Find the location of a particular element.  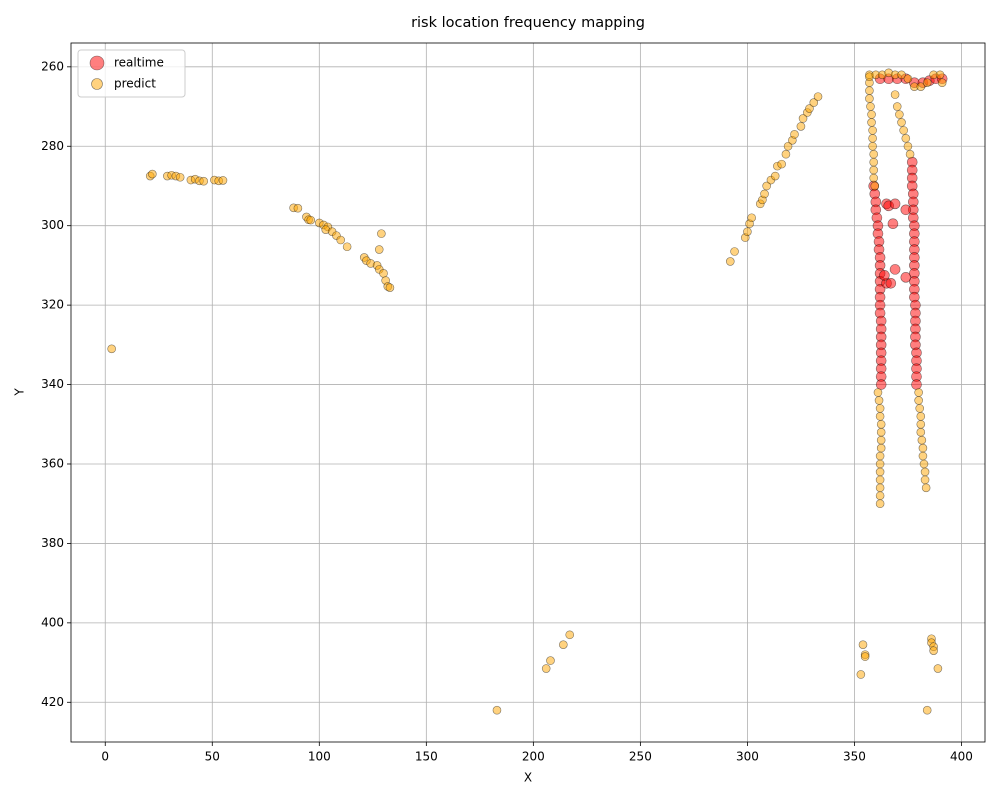

x-tick-label: 300 is located at coordinates (747, 757).